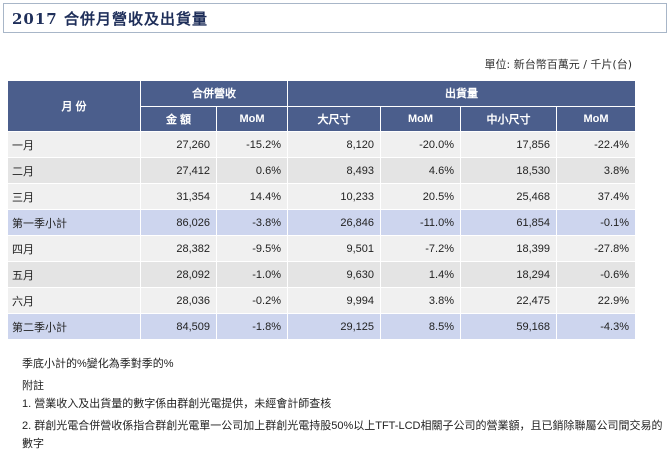  I want to click on subtotal-row: 第一季小計 86,026 -3.8% 26,846 -11.0% 61,854 -0.1%, so click(321, 222).